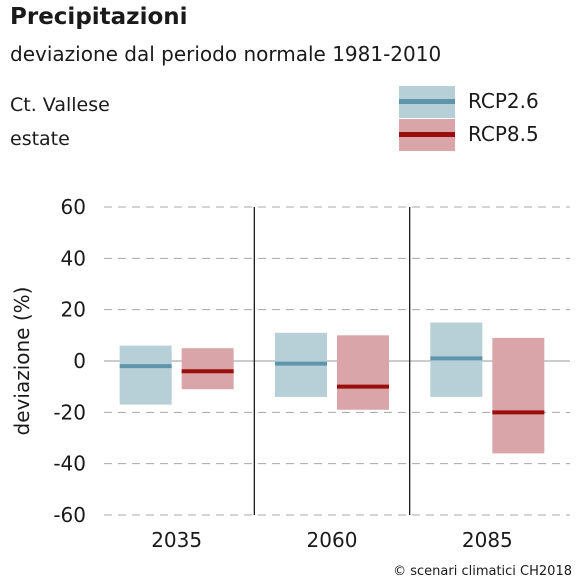 This screenshot has height=584, width=584. I want to click on y-tick-label: -40, so click(69, 464).